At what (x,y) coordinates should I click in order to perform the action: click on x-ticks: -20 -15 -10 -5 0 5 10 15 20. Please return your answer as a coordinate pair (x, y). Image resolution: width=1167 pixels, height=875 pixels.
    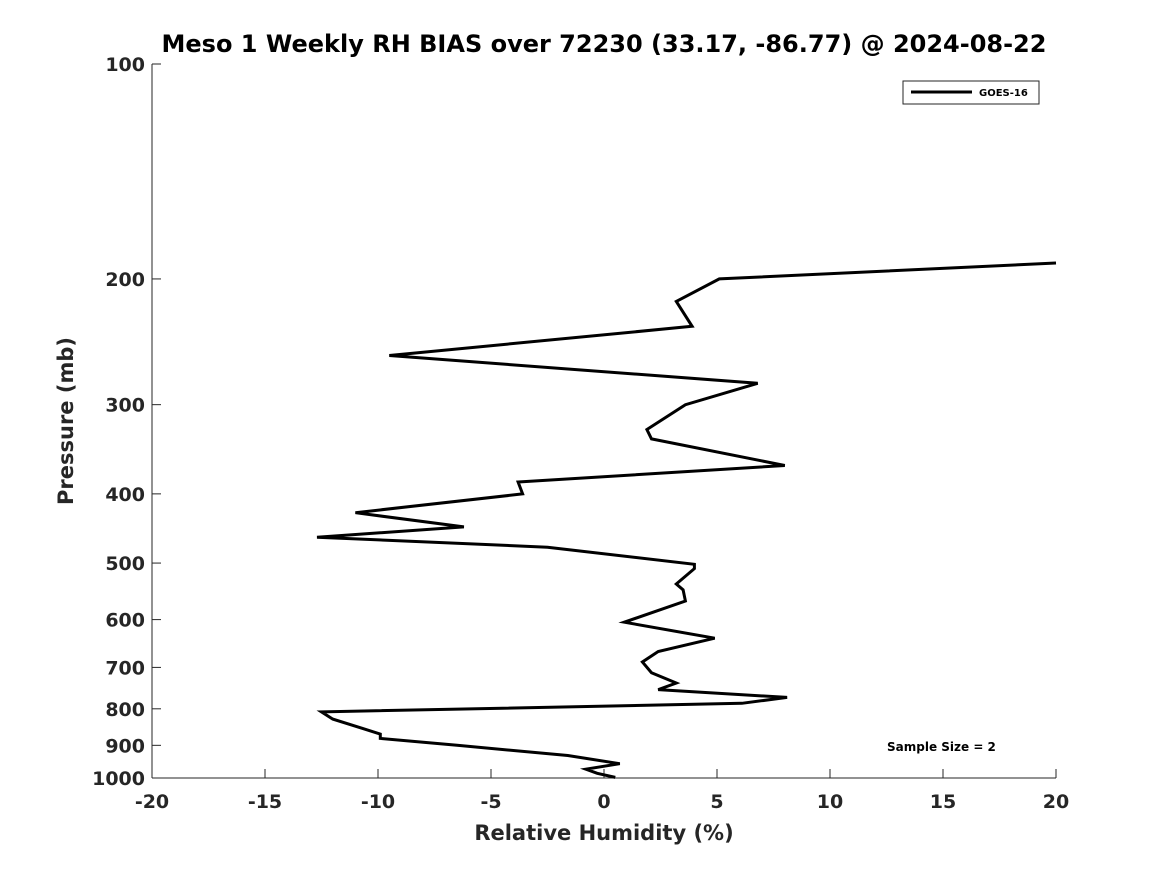
    Looking at the image, I should click on (602, 791).